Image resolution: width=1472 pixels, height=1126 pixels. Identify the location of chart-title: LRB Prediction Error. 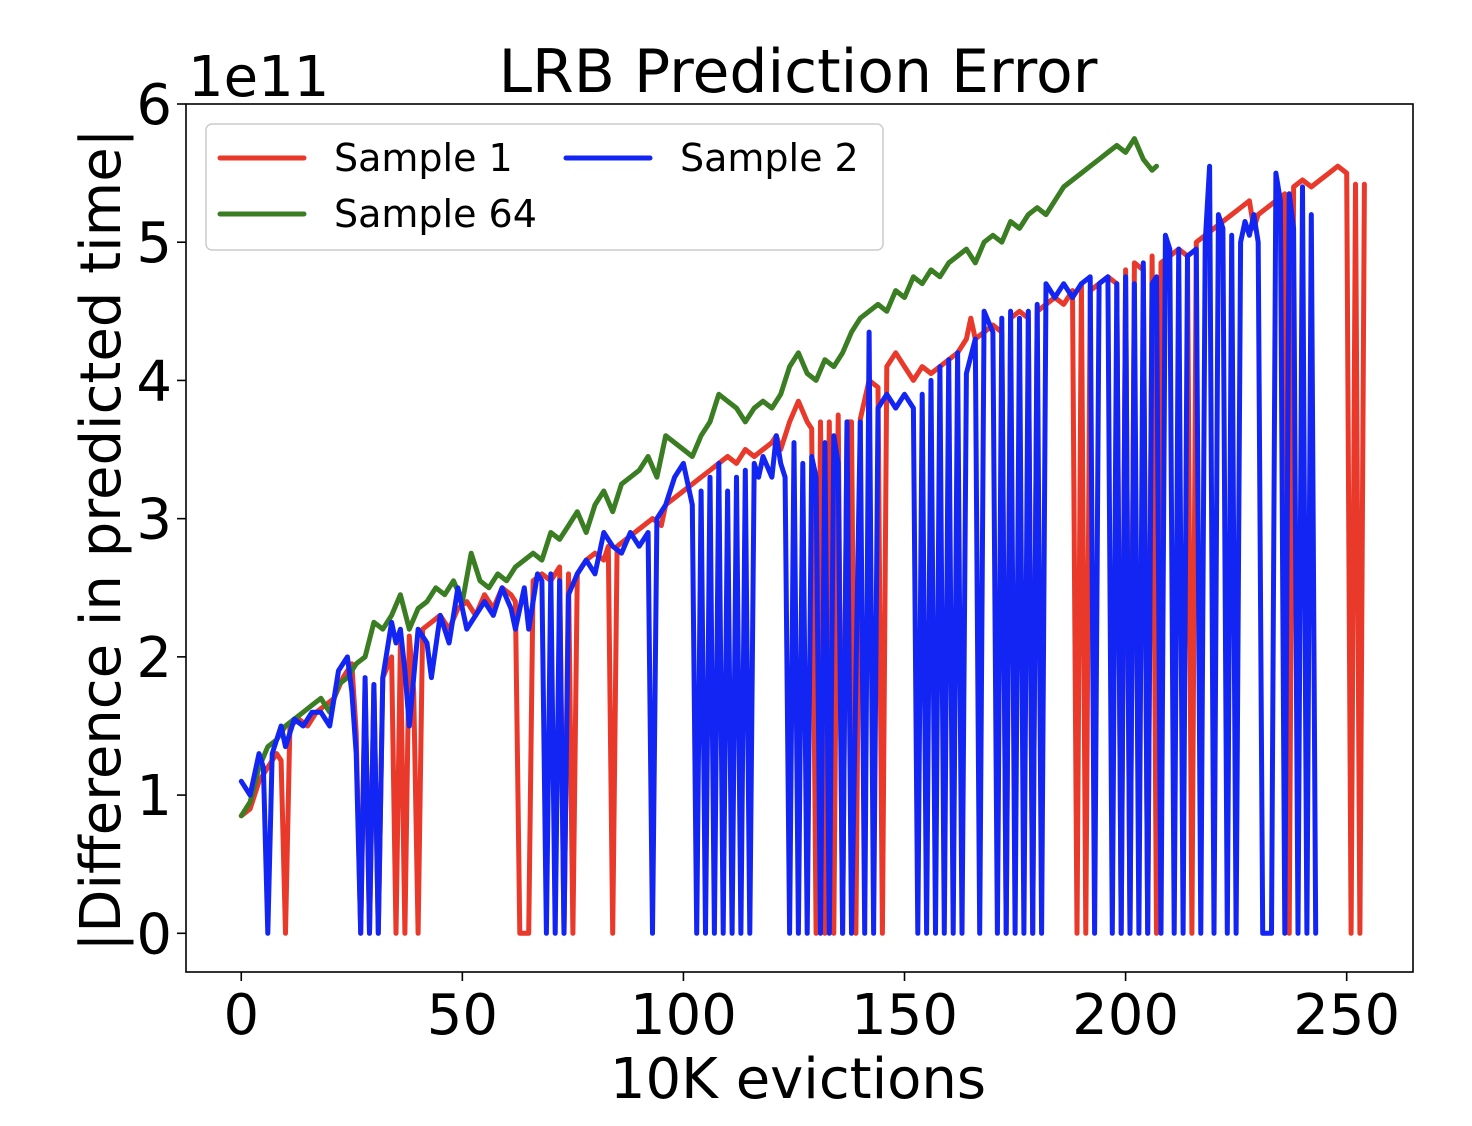
(798, 72).